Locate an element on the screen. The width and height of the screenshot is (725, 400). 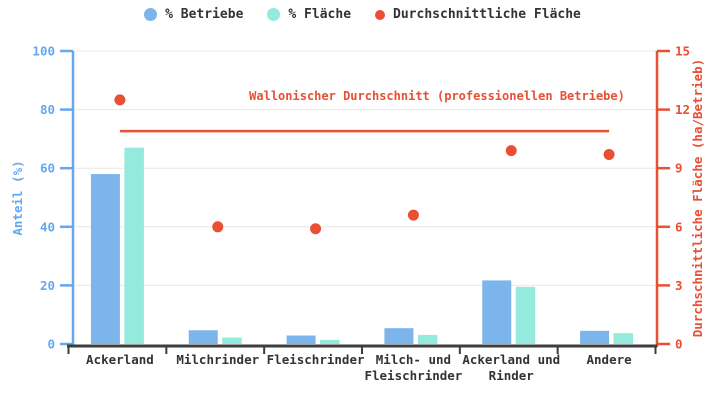
right-axis-title: Durchschnittliche Fläche (ha/Betrieb) is located at coordinates (697, 198).